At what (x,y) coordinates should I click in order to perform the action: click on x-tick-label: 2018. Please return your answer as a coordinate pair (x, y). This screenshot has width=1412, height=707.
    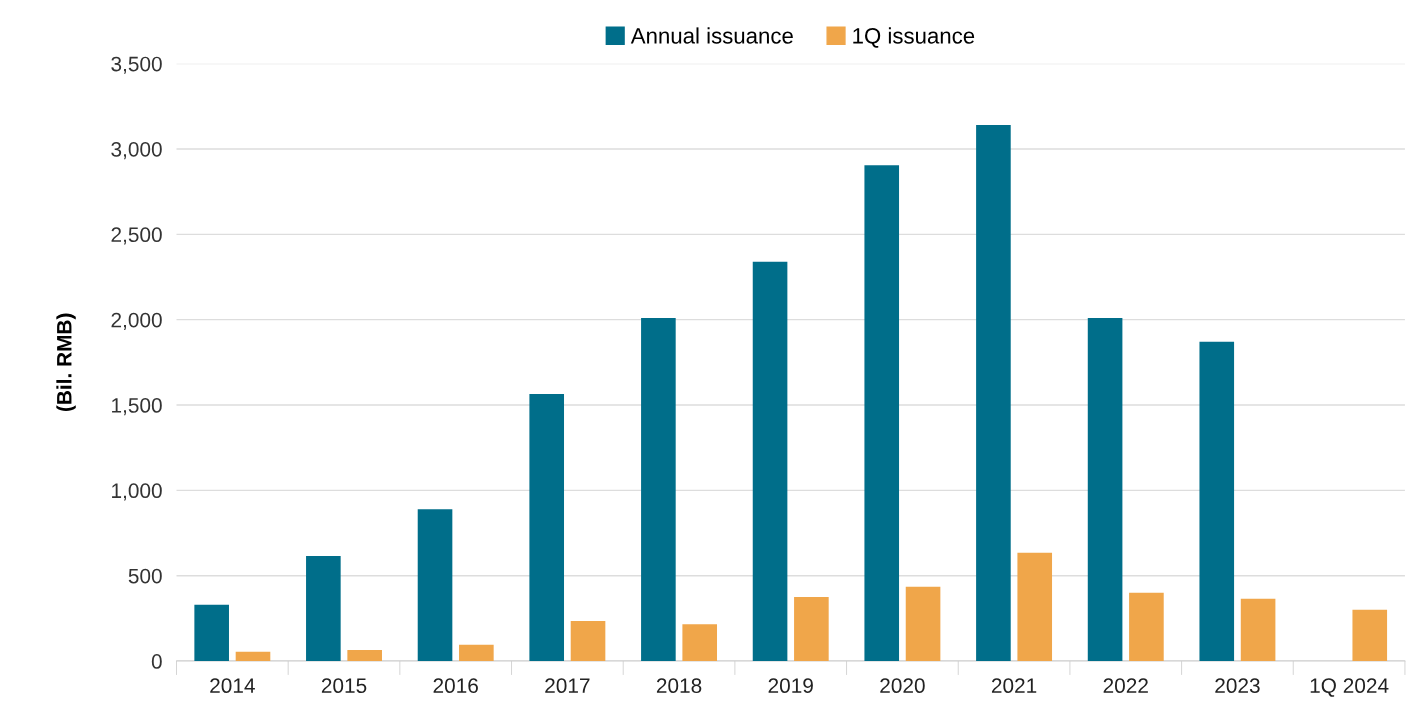
    Looking at the image, I should click on (679, 686).